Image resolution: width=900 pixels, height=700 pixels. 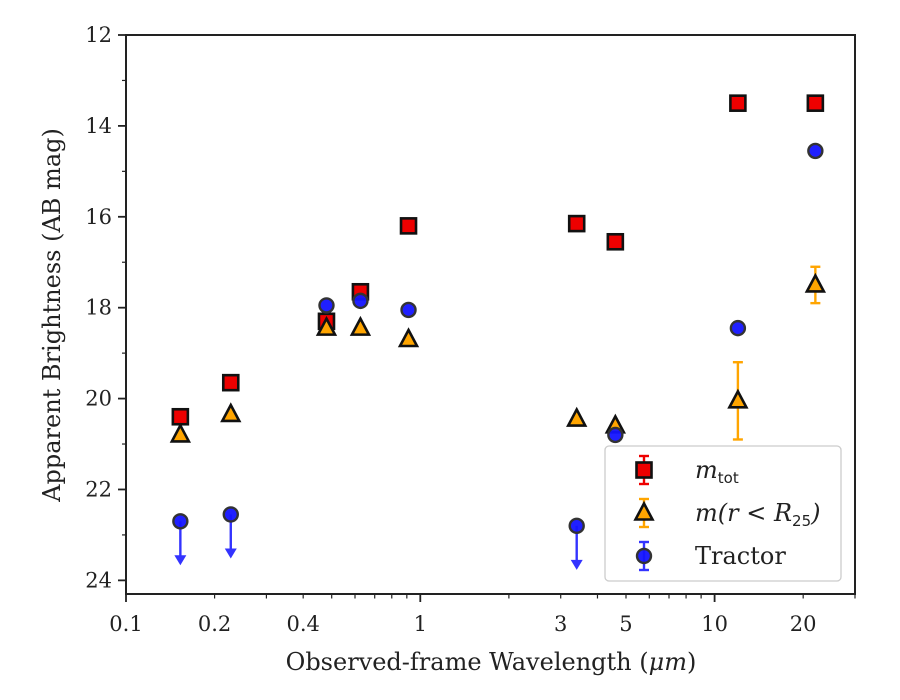 What do you see at coordinates (728, 478) in the screenshot?
I see `legend-label-subscript: tot` at bounding box center [728, 478].